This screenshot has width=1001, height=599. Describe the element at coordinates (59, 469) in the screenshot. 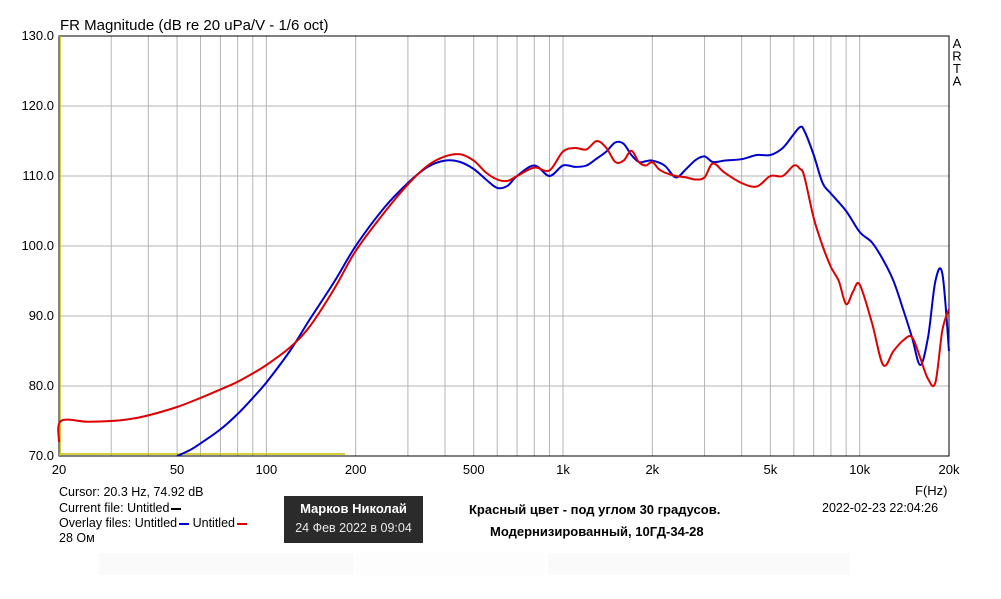

I see `x-tick-label: 20` at that location.